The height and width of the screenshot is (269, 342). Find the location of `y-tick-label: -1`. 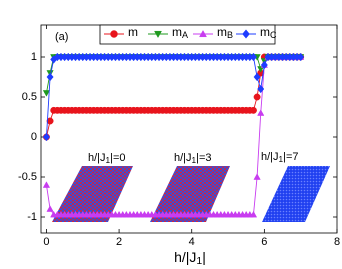

y-tick-label: -1 is located at coordinates (32, 217).